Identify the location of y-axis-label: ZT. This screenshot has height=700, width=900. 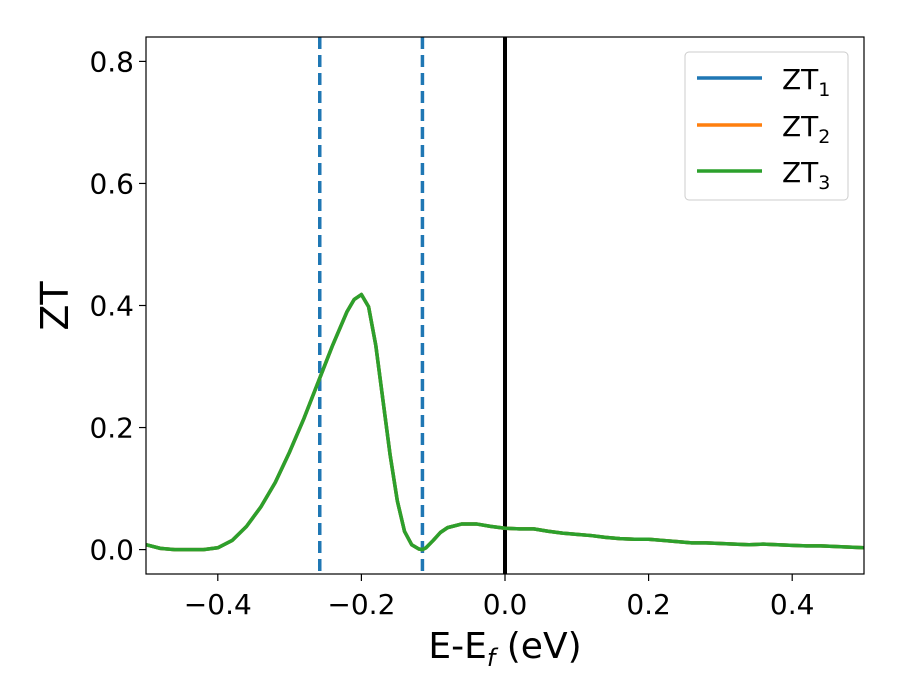
(55, 306).